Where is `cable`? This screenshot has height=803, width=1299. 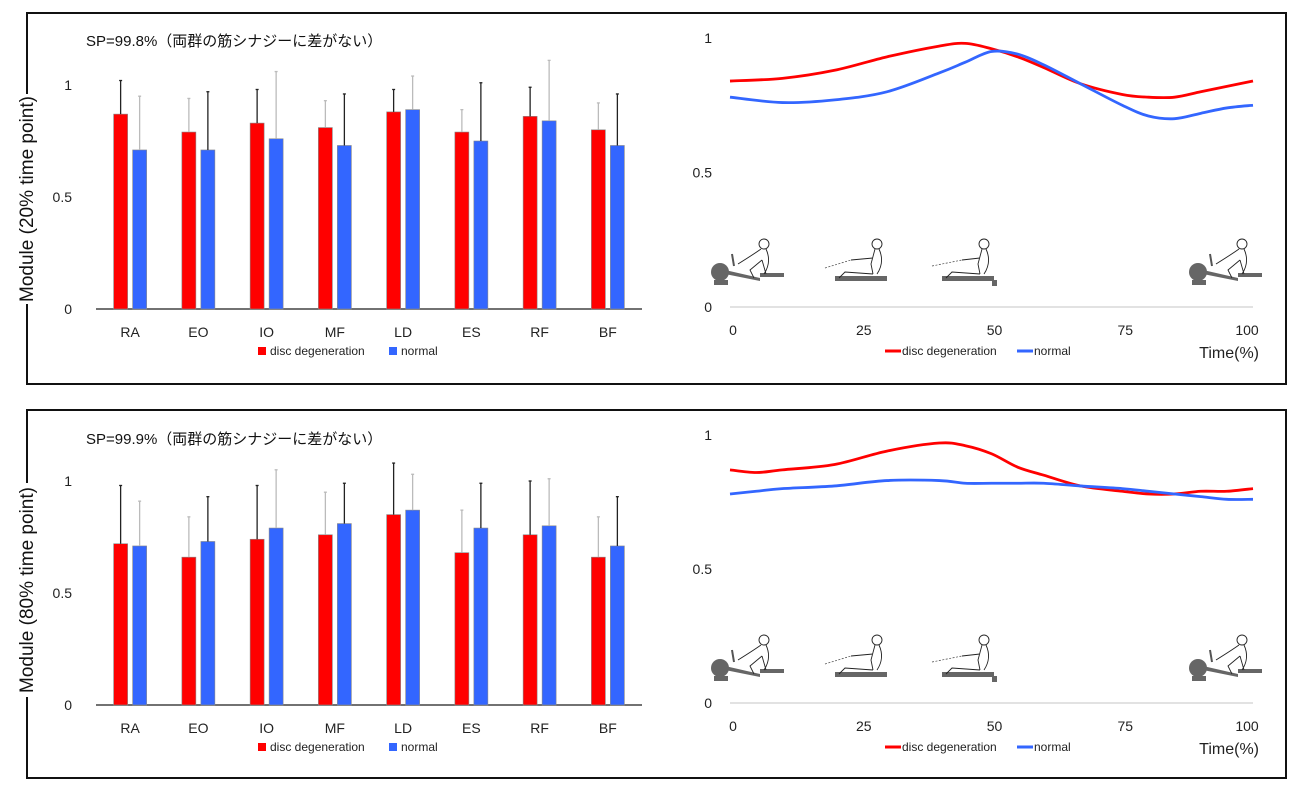
cable is located at coordinates (838, 660).